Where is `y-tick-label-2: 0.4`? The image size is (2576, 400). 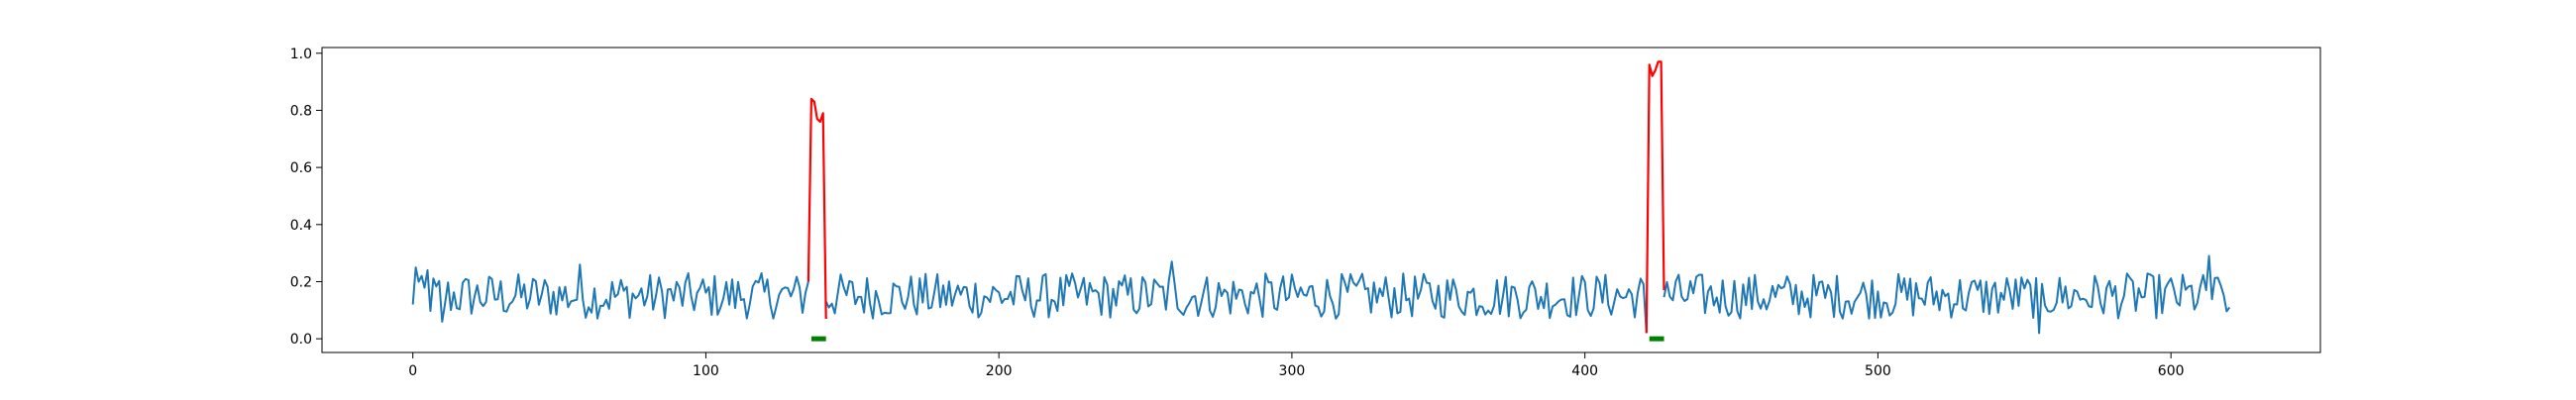 y-tick-label-2: 0.4 is located at coordinates (301, 226).